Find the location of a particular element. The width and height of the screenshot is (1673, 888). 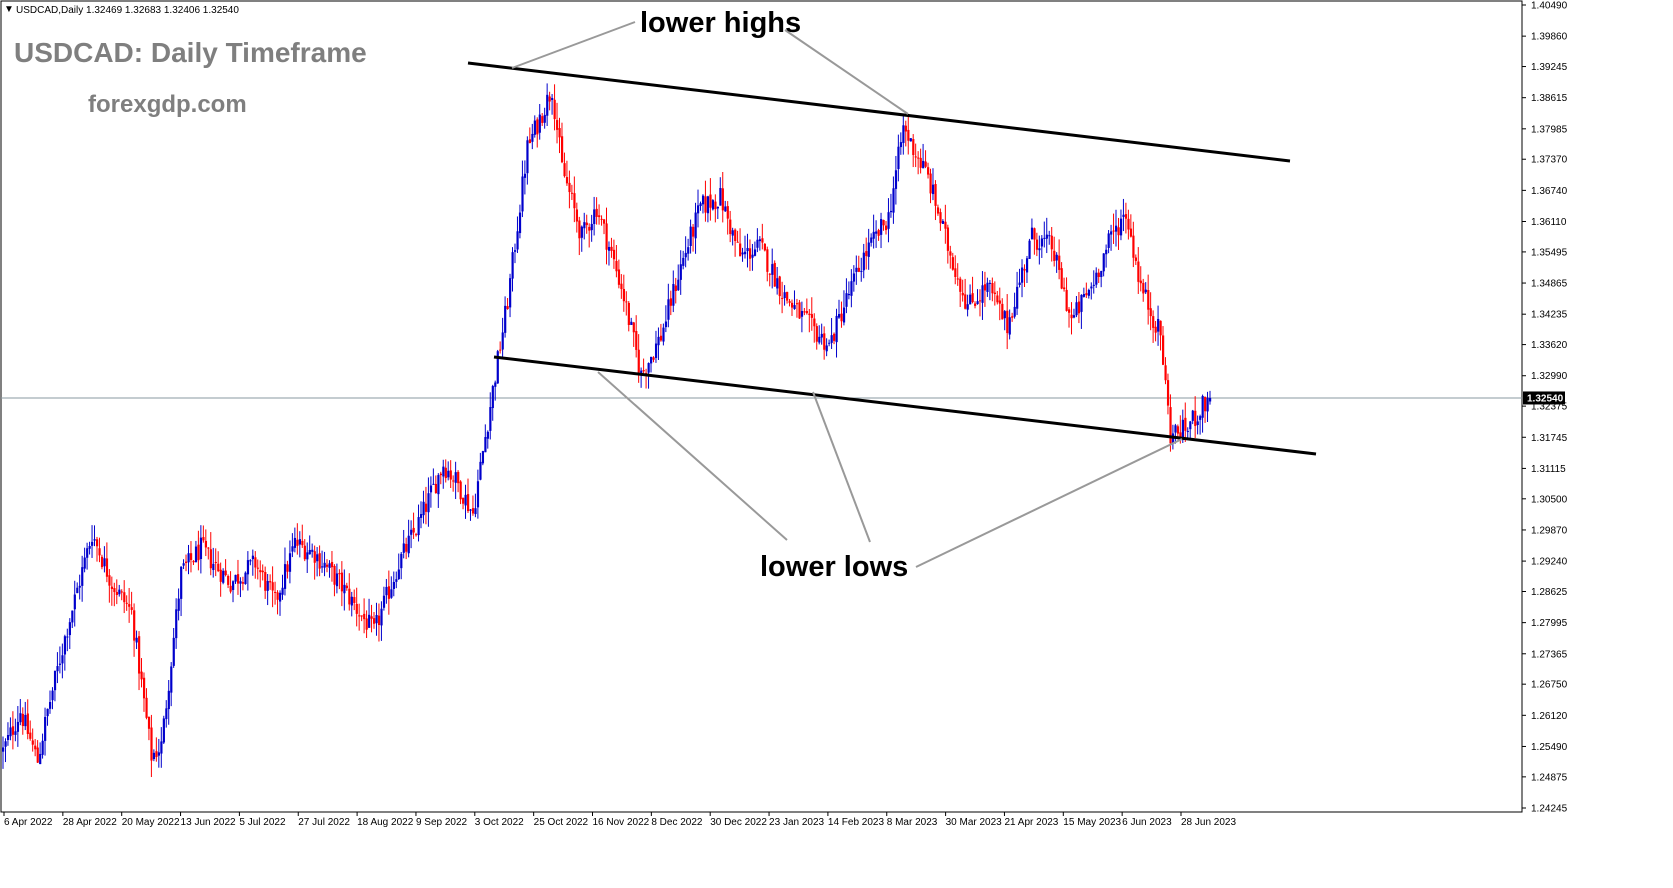

x-tick-label: 8 Dec 2022 is located at coordinates (677, 822).